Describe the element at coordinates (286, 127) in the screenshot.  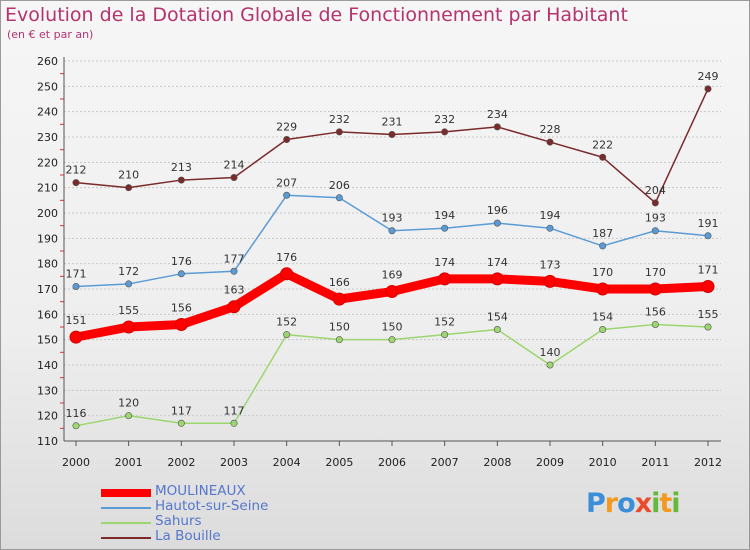
I see `data-label: 229` at that location.